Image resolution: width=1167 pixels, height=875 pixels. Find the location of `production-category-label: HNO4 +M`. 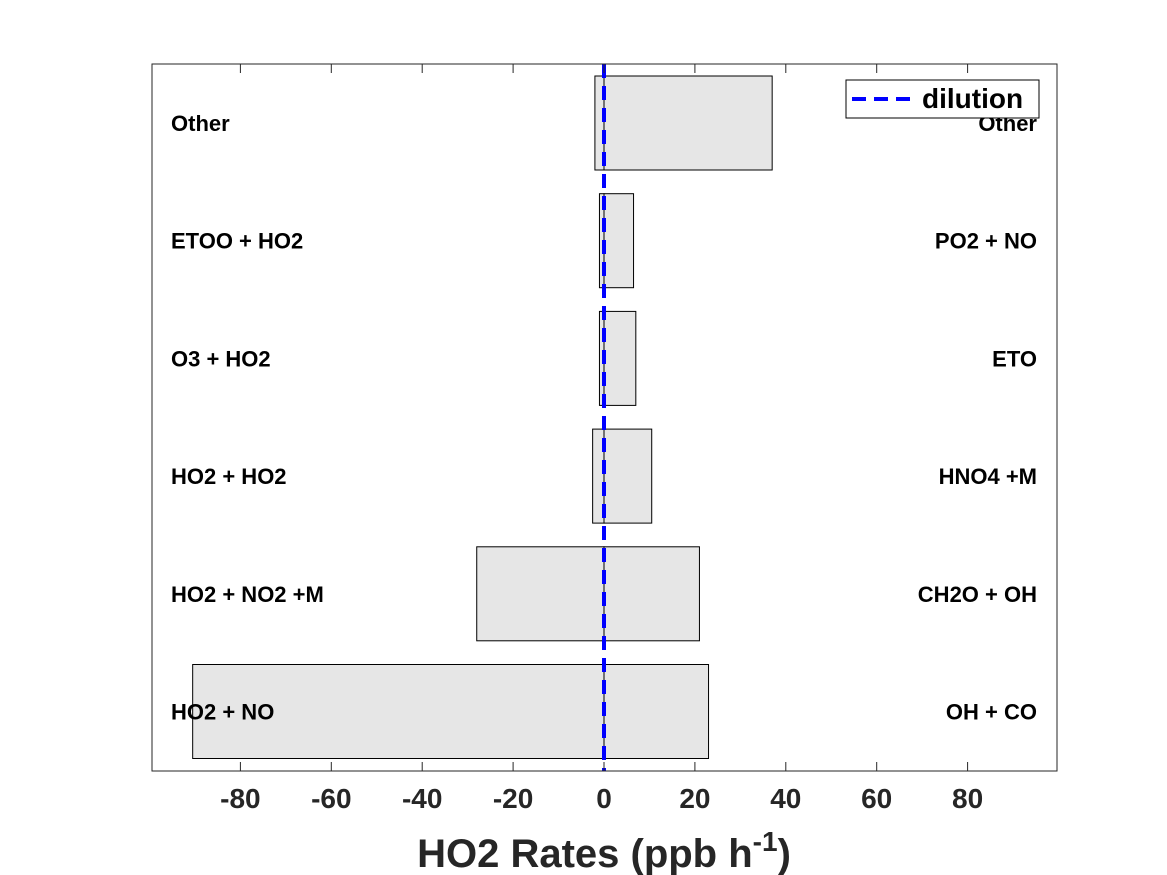

production-category-label: HNO4 +M is located at coordinates (988, 476).